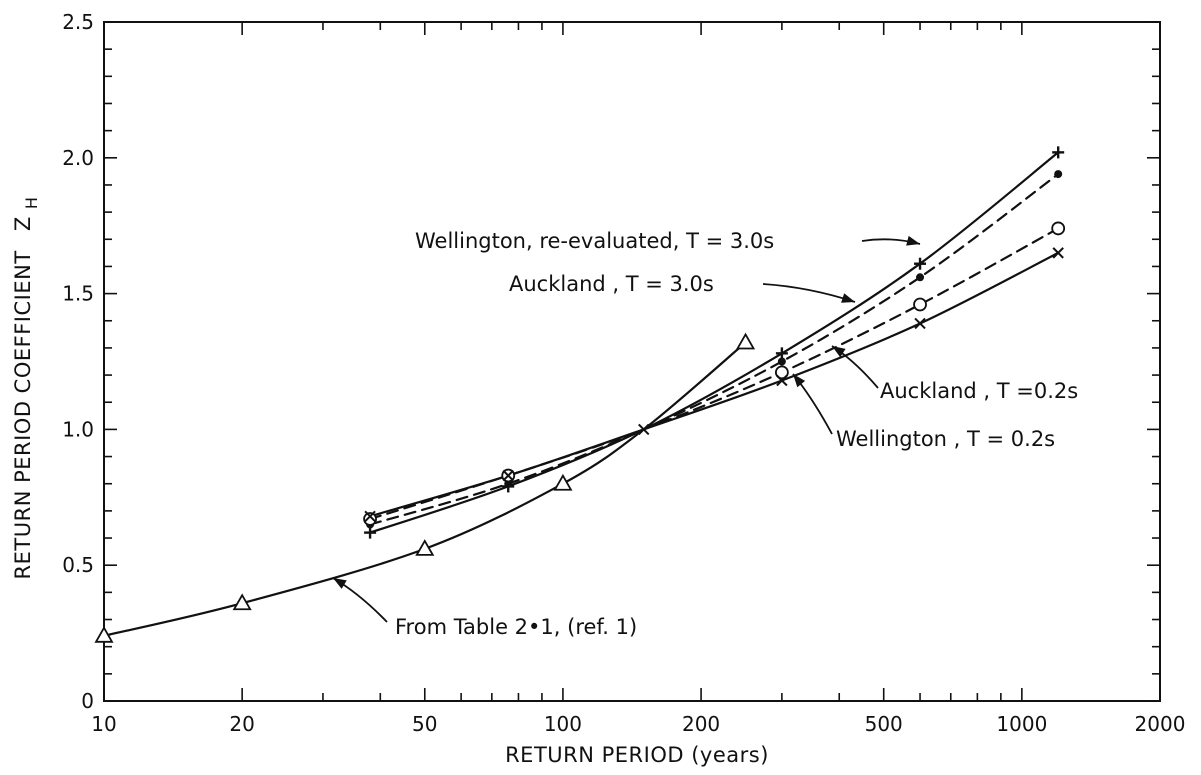 The height and width of the screenshot is (775, 1201). What do you see at coordinates (923, 412) in the screenshot?
I see `annotation-wellington-0-2s: Wellington , T = 0.2s` at bounding box center [923, 412].